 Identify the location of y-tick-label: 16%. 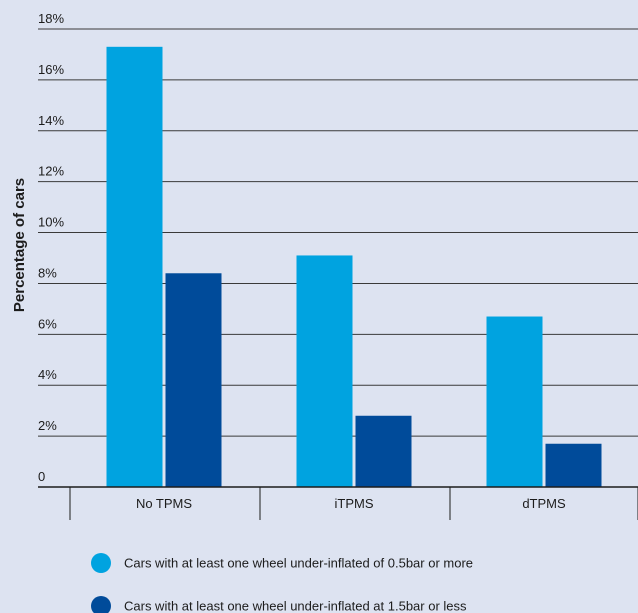
(51, 69).